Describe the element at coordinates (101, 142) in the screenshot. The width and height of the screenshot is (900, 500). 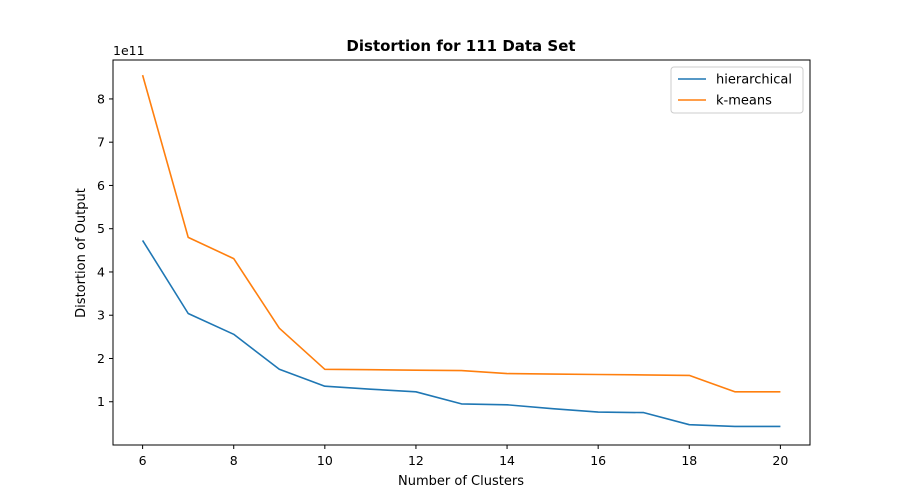
I see `y-tick-label: 7` at that location.